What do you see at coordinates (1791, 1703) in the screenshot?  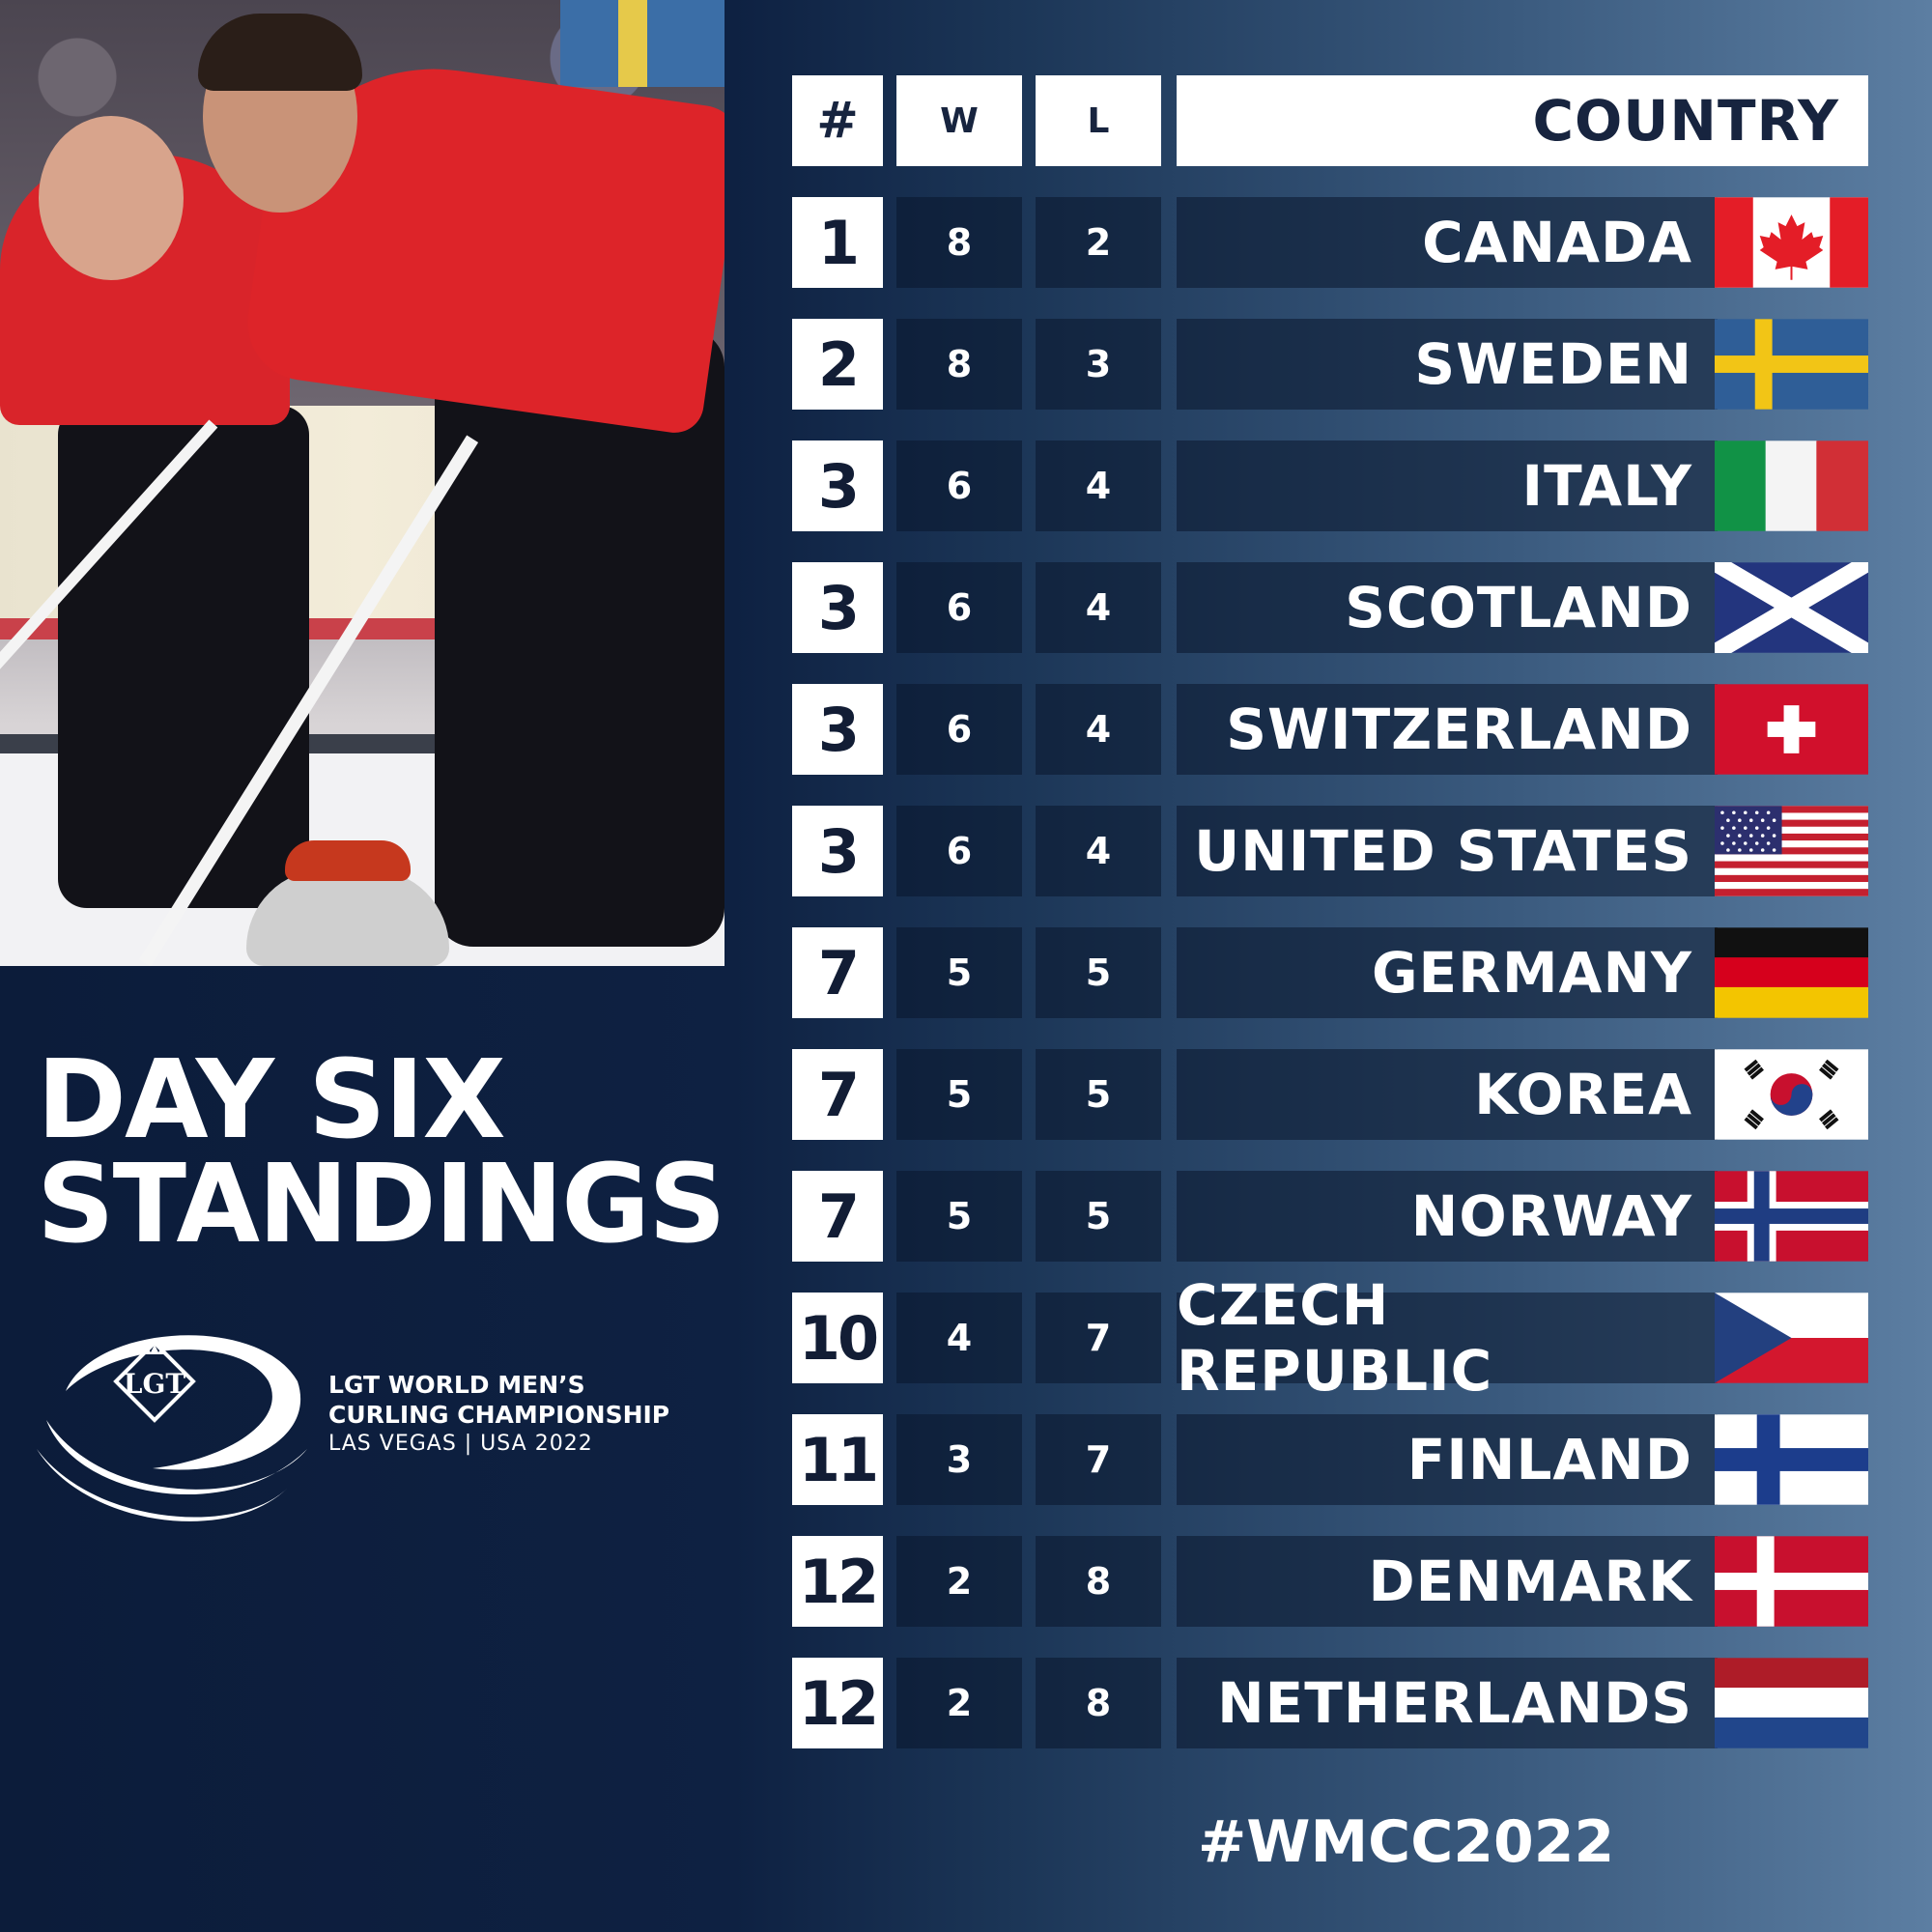 I see `netherlands-flag` at bounding box center [1791, 1703].